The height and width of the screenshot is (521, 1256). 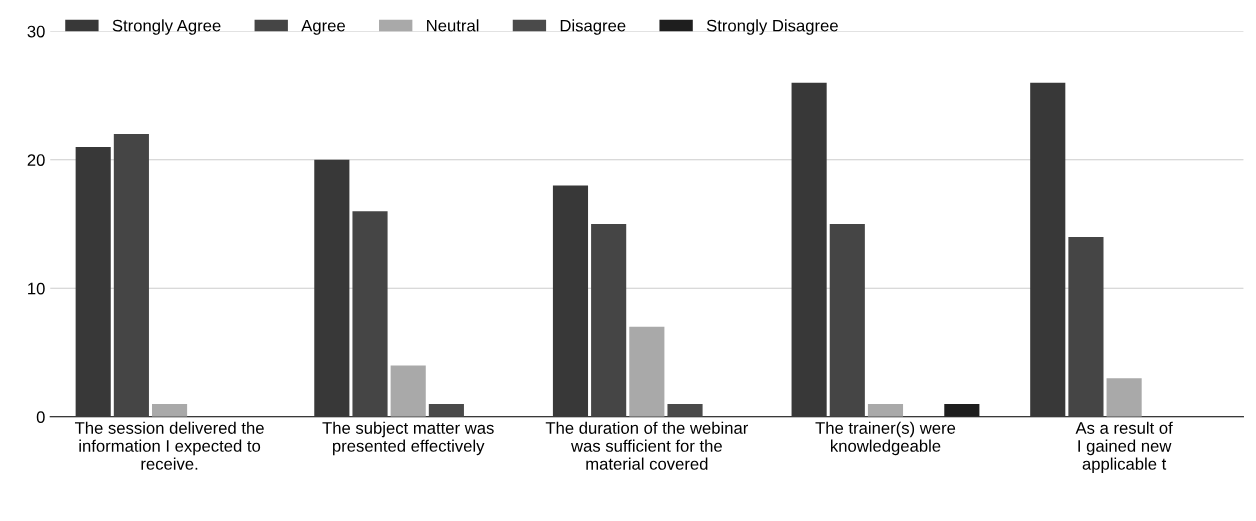 I want to click on x-tick-label: The duration of the webinar was sufficient for the material covered, so click(x=647, y=445).